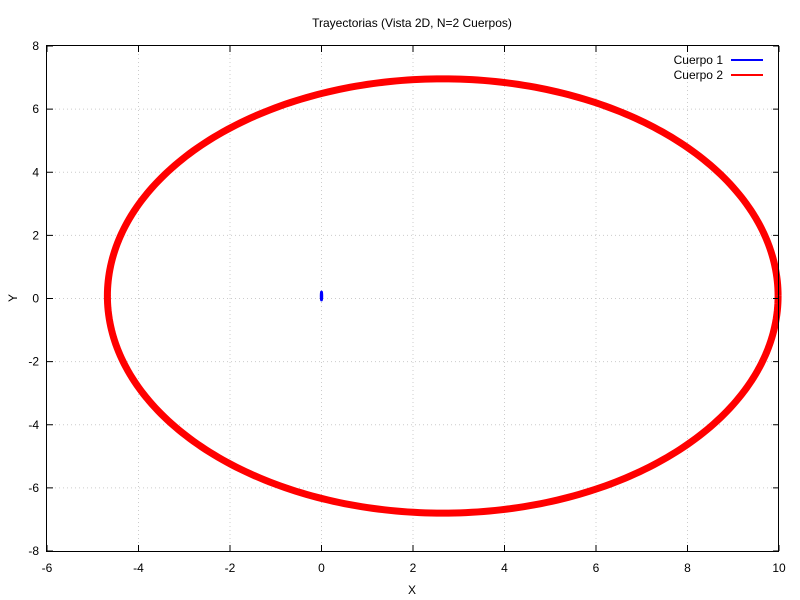  Describe the element at coordinates (35, 172) in the screenshot. I see `y-tick-label: 4` at that location.